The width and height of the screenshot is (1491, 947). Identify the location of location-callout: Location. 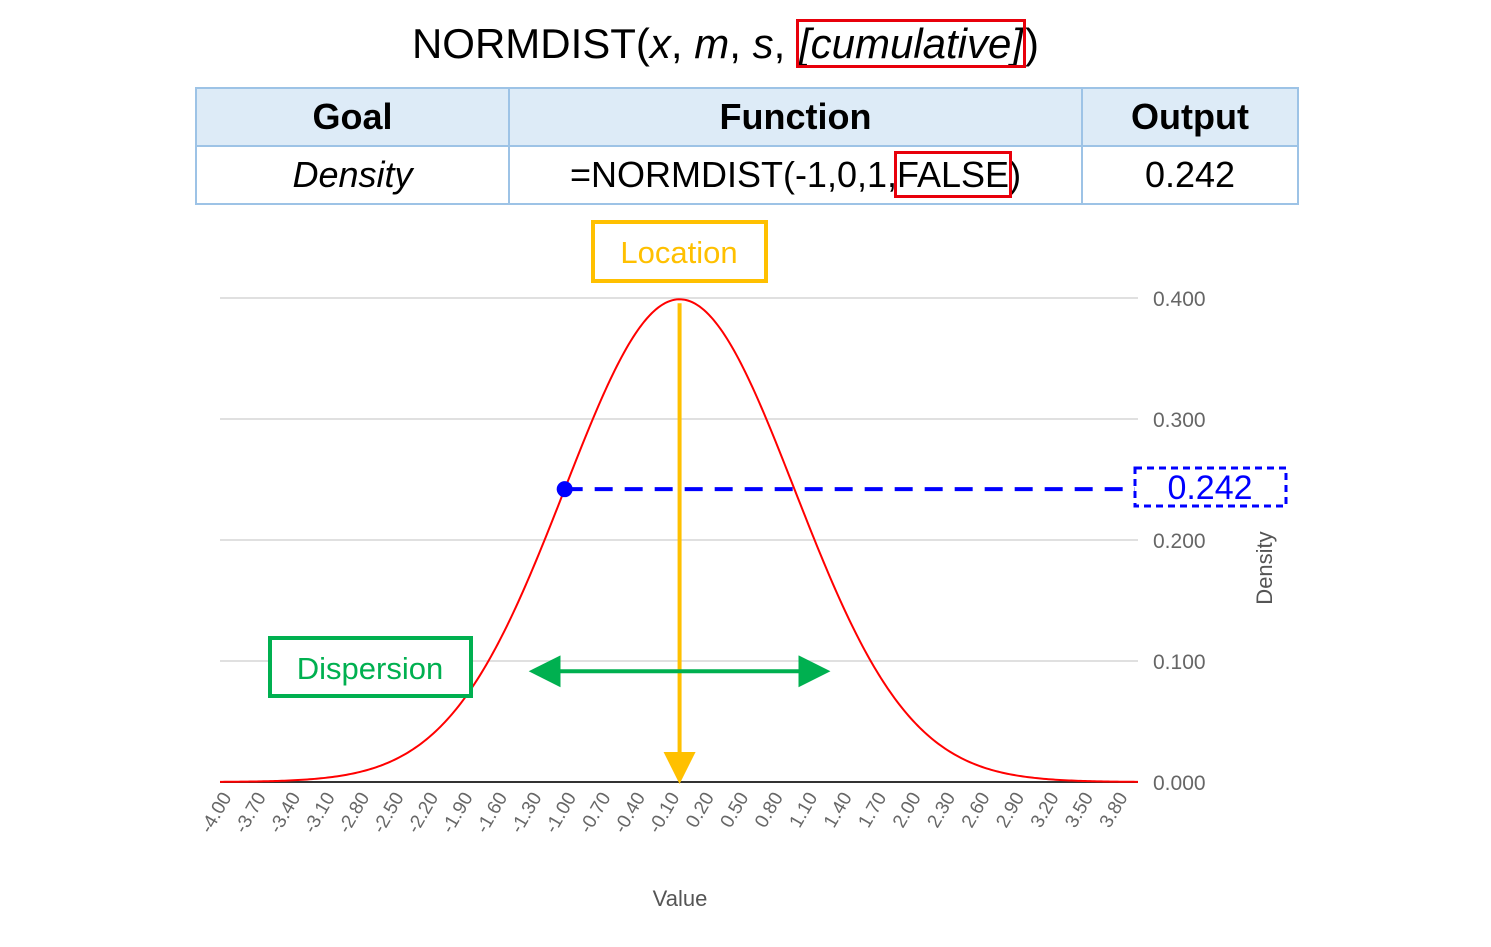
(679, 251).